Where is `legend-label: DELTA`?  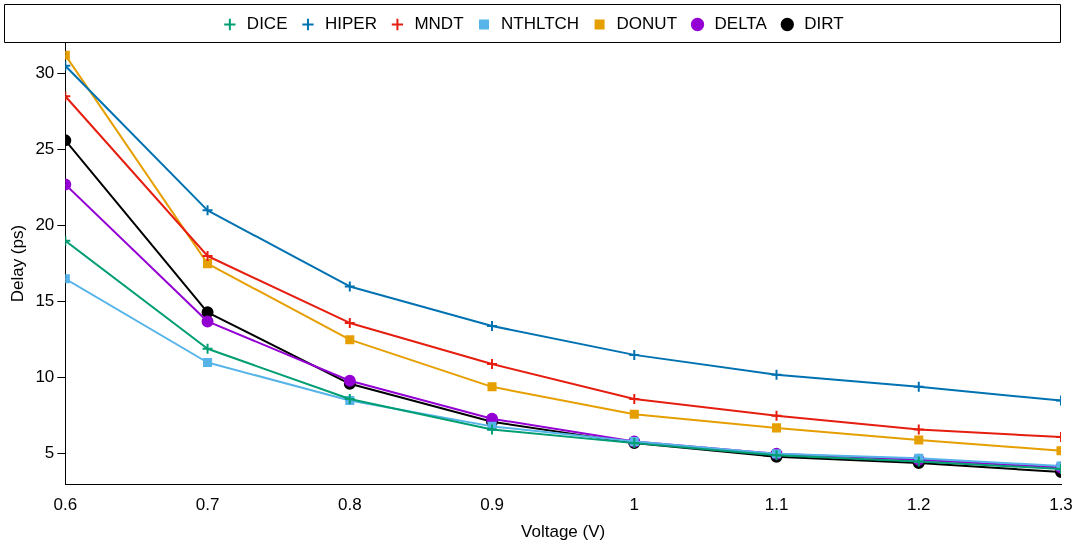
legend-label: DELTA is located at coordinates (741, 24).